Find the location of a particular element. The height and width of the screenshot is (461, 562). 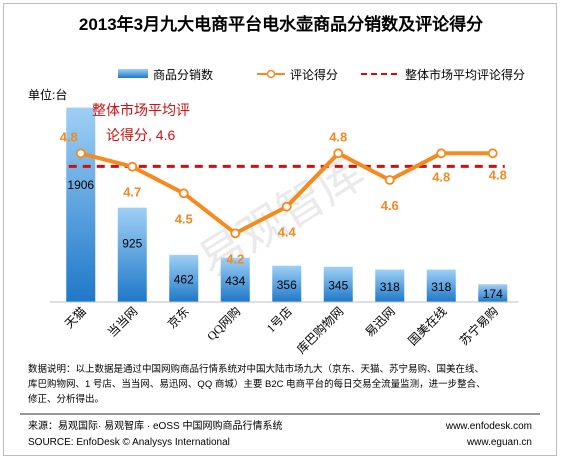

chart-title: 2013年3月九大电商平台电水壶商品分销数及评论得分 is located at coordinates (281, 24).